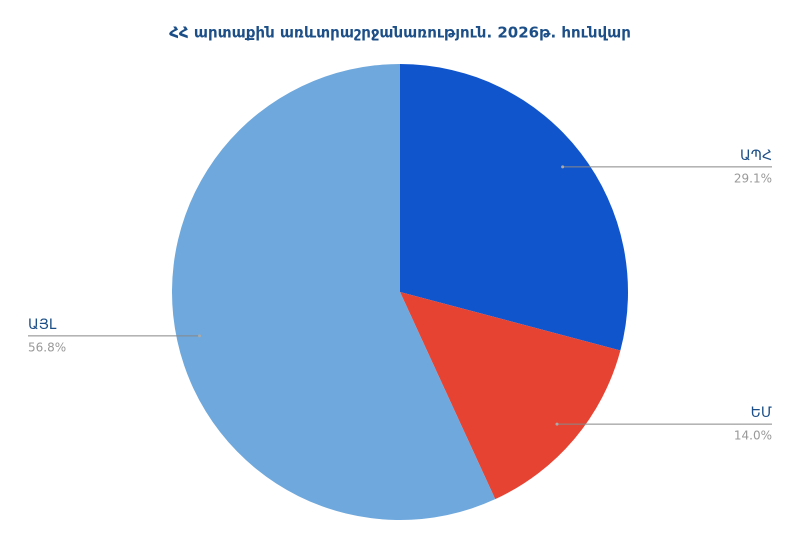  What do you see at coordinates (761, 413) in the screenshot?
I see `slice-label: ԵՄ` at bounding box center [761, 413].